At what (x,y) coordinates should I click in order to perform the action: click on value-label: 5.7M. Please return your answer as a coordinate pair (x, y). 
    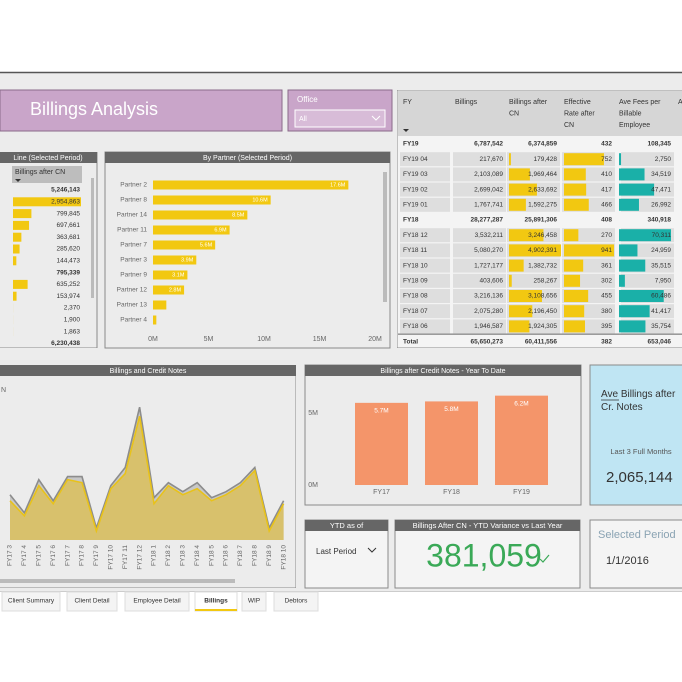
    Looking at the image, I should click on (381, 411).